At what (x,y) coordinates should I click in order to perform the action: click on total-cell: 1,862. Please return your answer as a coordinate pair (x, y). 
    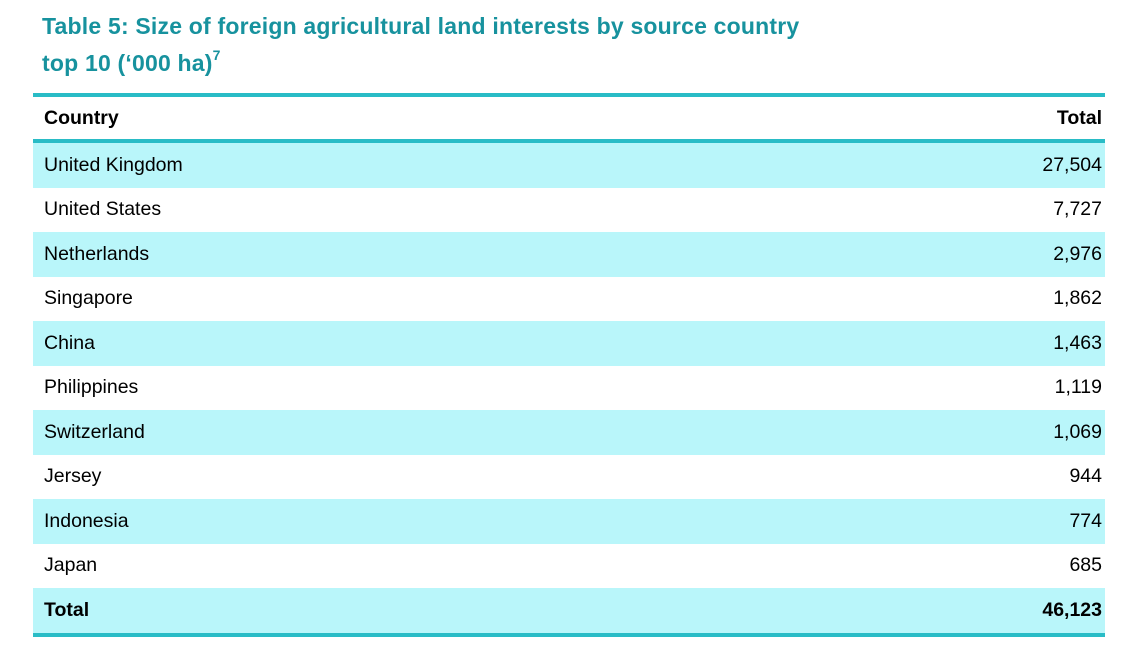
    Looking at the image, I should click on (1077, 298).